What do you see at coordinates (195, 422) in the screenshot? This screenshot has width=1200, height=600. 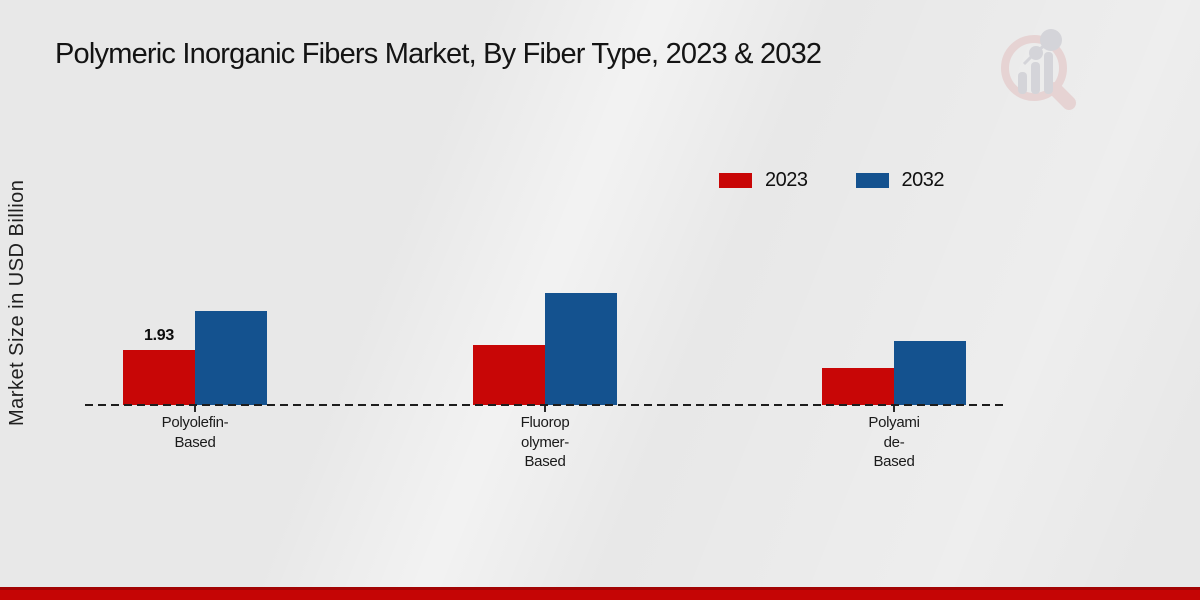 I see `category-label-line: Polyolefin-` at bounding box center [195, 422].